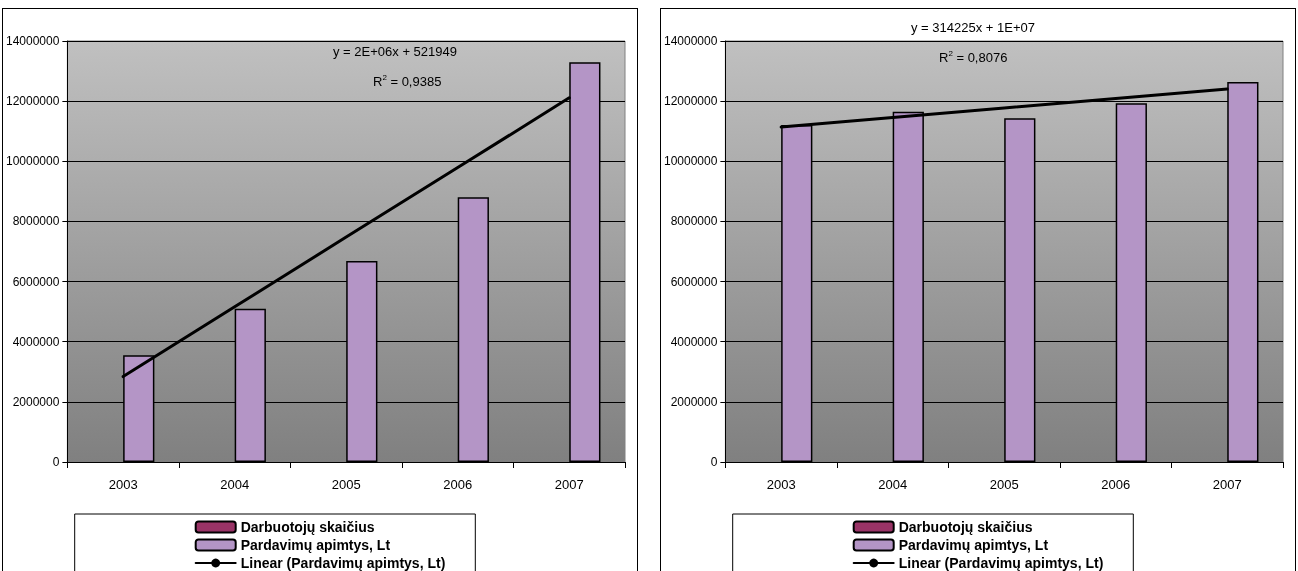 The width and height of the screenshot is (1298, 571). Describe the element at coordinates (973, 27) in the screenshot. I see `text: y = 314225x + 1E+07` at that location.